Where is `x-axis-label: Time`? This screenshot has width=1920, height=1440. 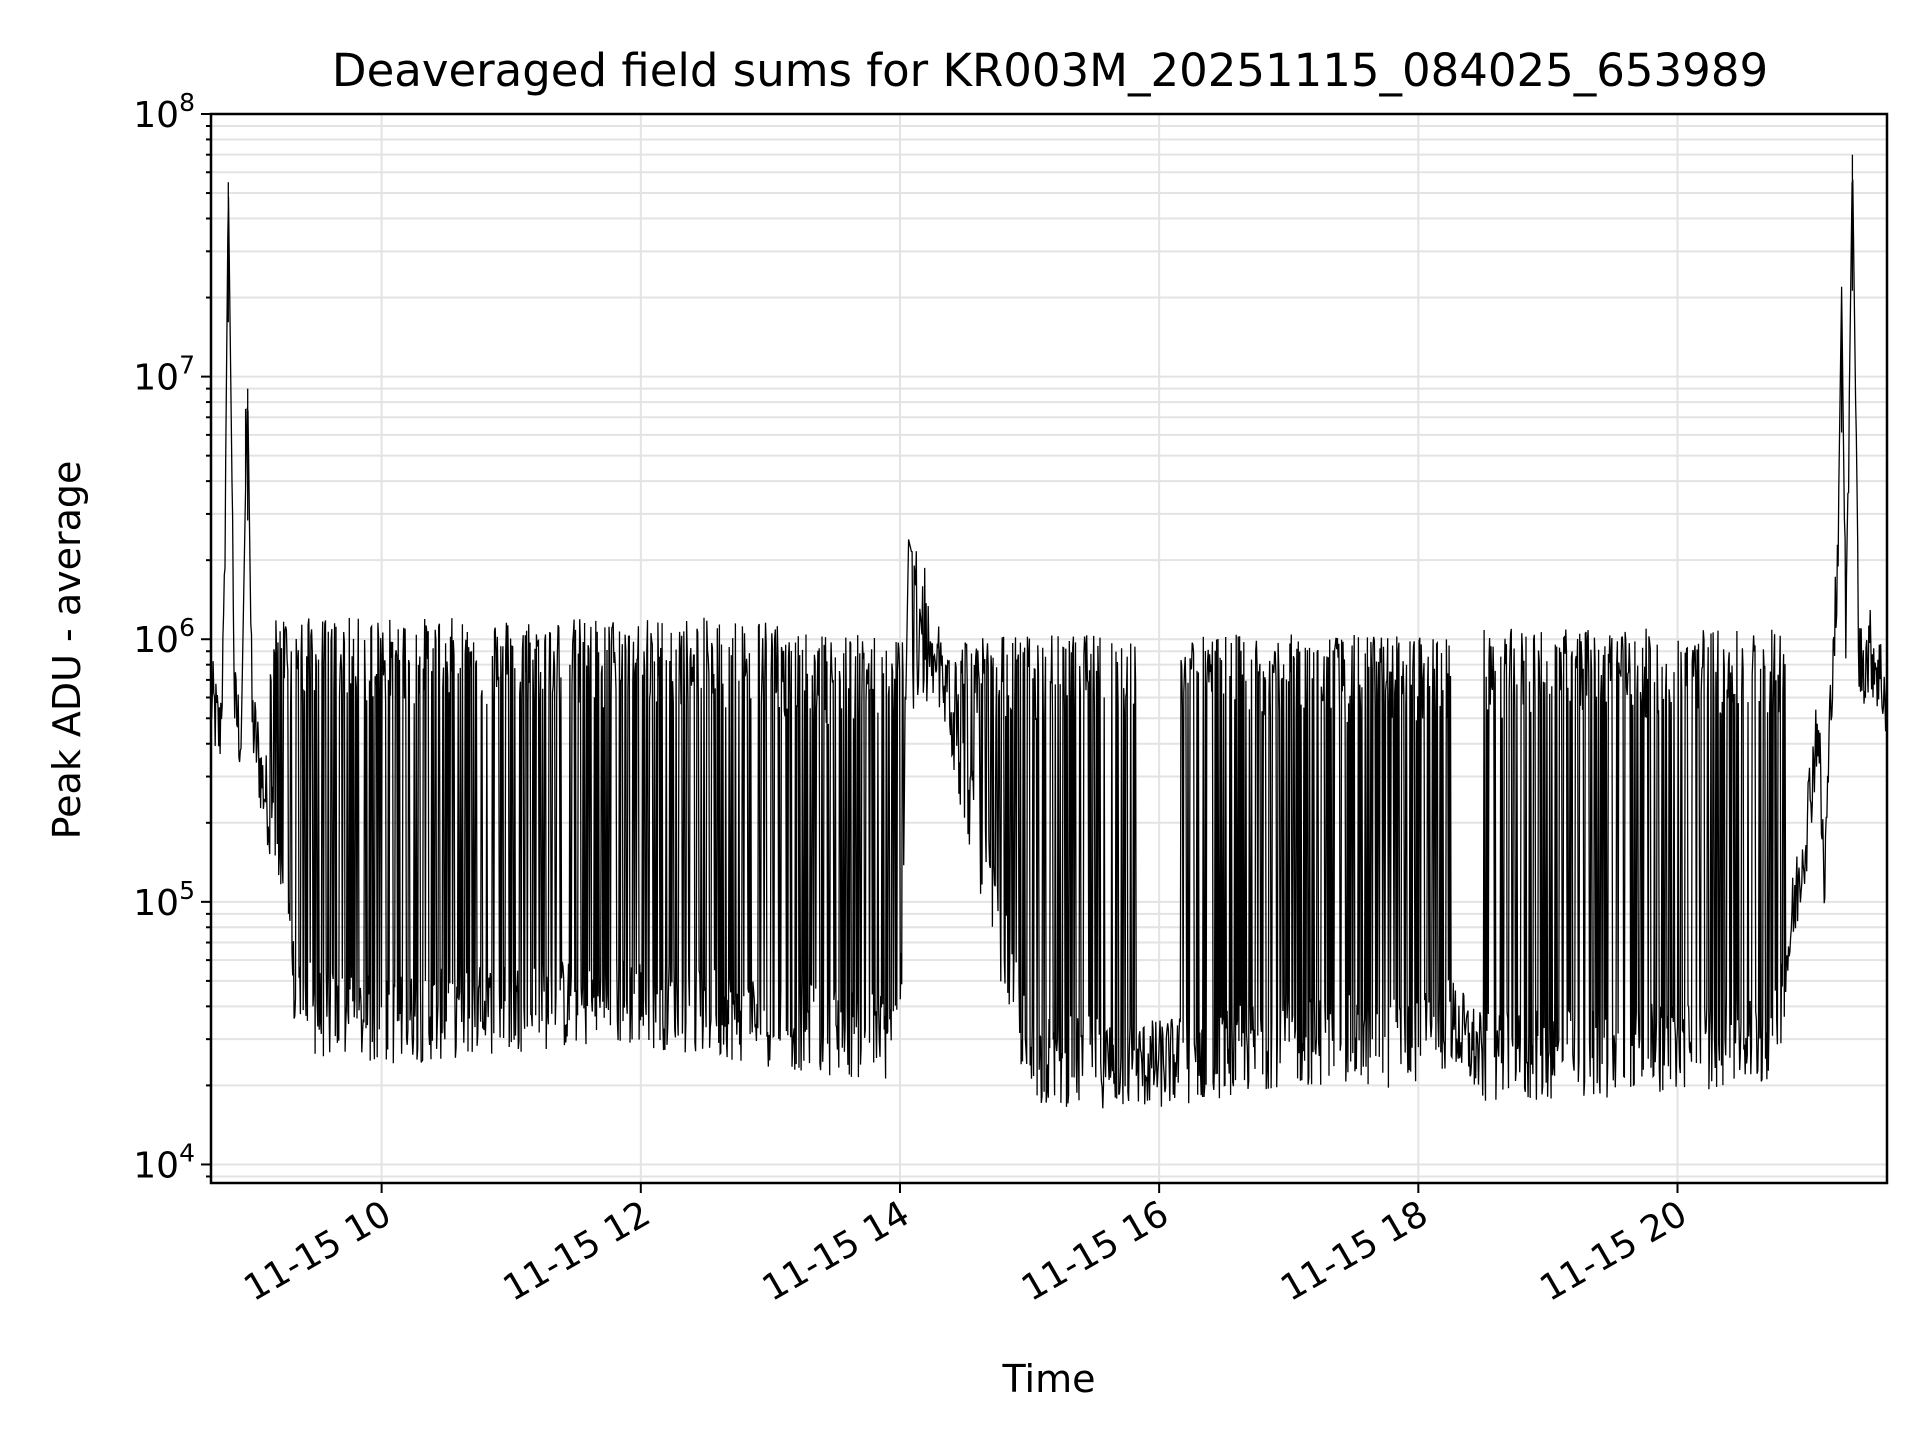
x-axis-label: Time is located at coordinates (1049, 1379).